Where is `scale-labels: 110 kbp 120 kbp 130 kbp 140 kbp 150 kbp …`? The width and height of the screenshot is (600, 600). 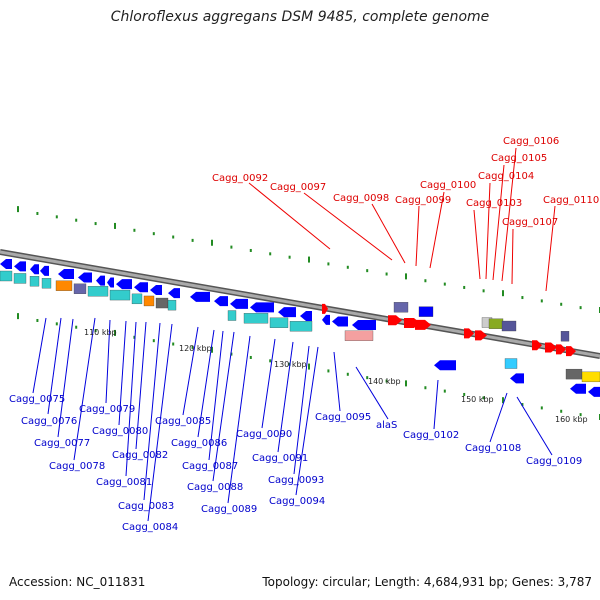
scale-labels: 110 kbp 120 kbp 130 kbp 140 kbp 150 kbp … is located at coordinates (336, 376).